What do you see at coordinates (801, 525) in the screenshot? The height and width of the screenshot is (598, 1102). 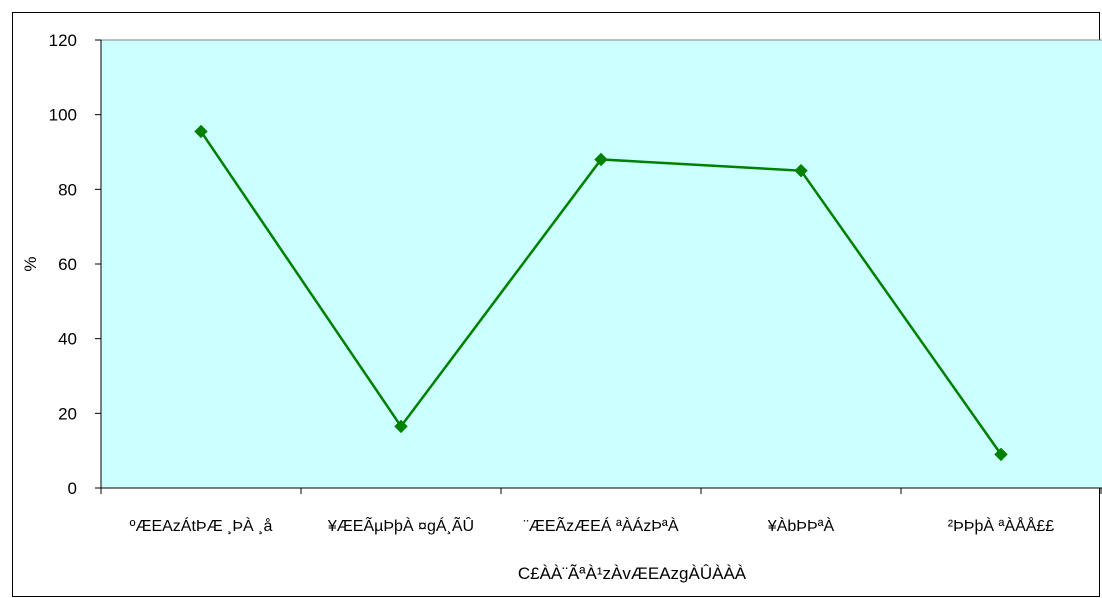 I see `x-category-label: ¥ÀbÞÞªÀ` at bounding box center [801, 525].